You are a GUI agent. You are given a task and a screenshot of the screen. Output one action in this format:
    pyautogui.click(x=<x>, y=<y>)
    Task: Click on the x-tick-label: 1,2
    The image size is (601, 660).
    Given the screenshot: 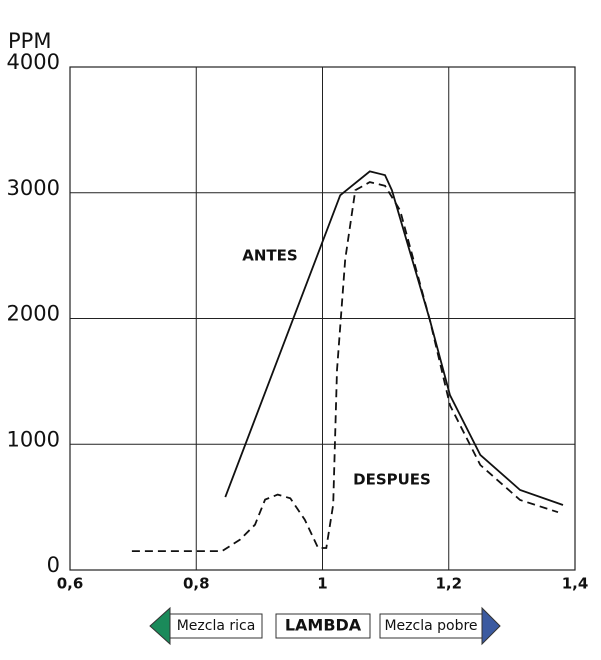 What is the action you would take?
    pyautogui.click(x=448, y=584)
    